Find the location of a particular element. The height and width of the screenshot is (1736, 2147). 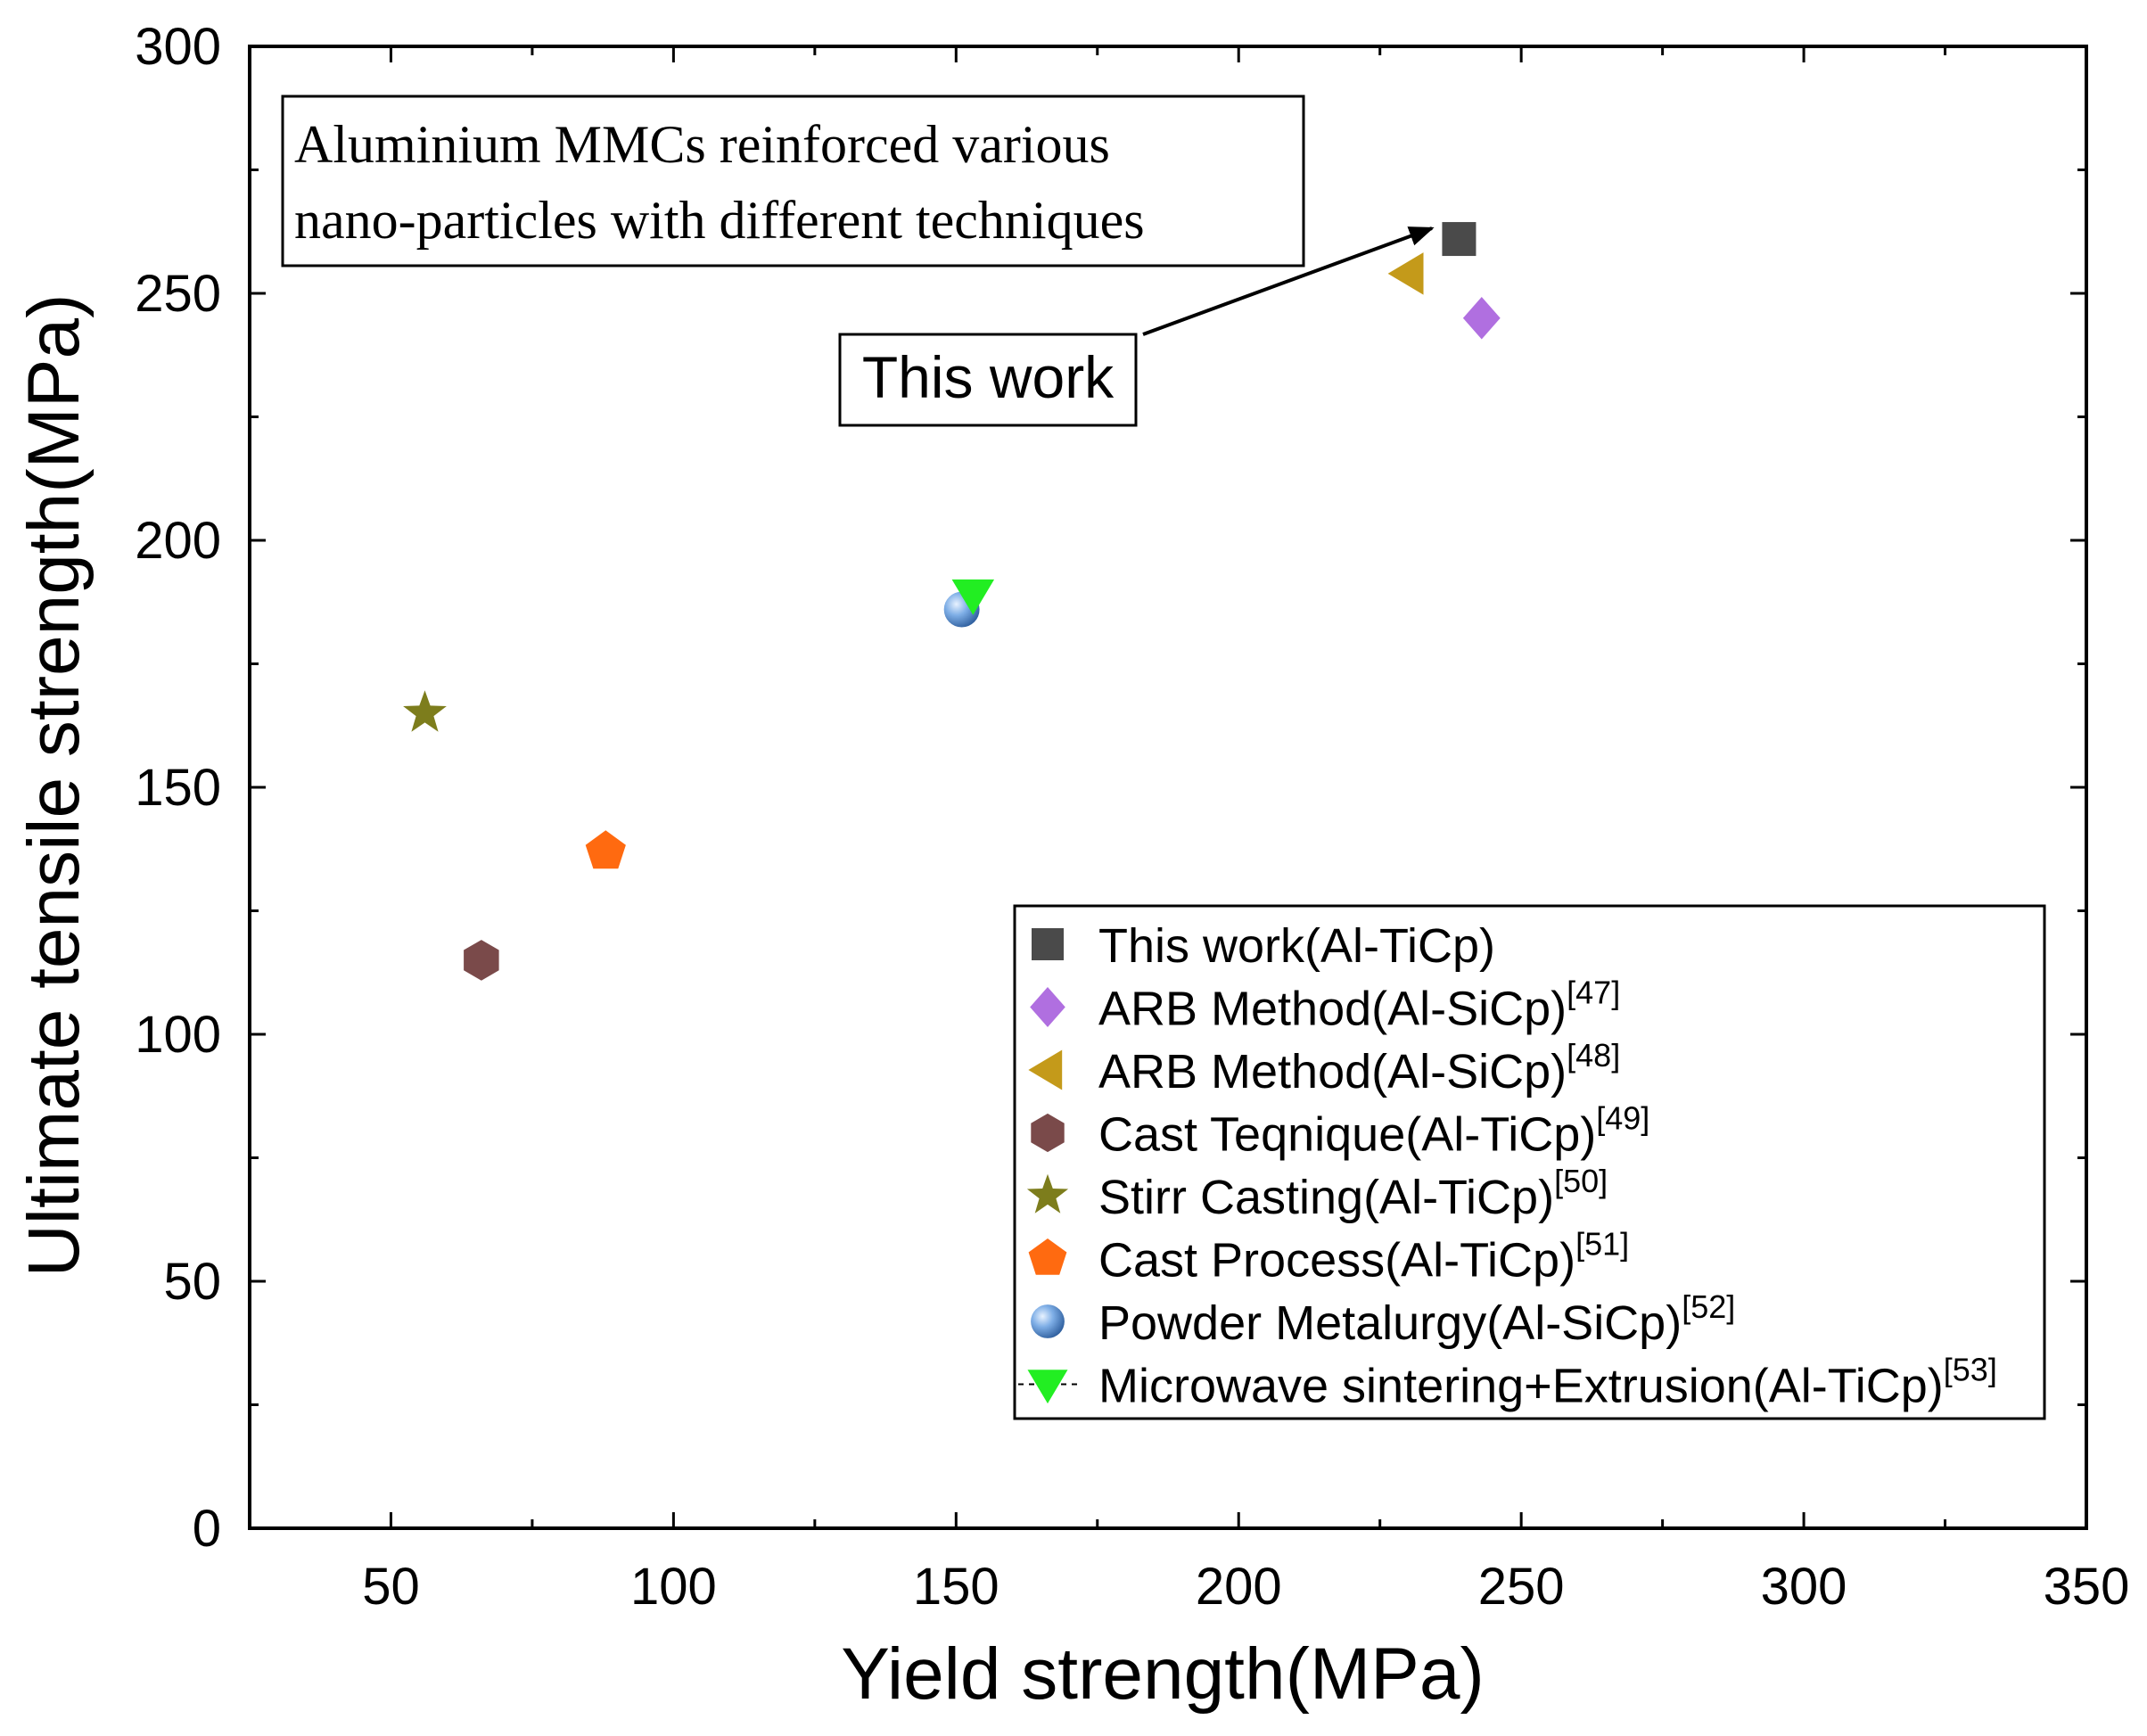

data-point-triangle-left is located at coordinates (1405, 274).